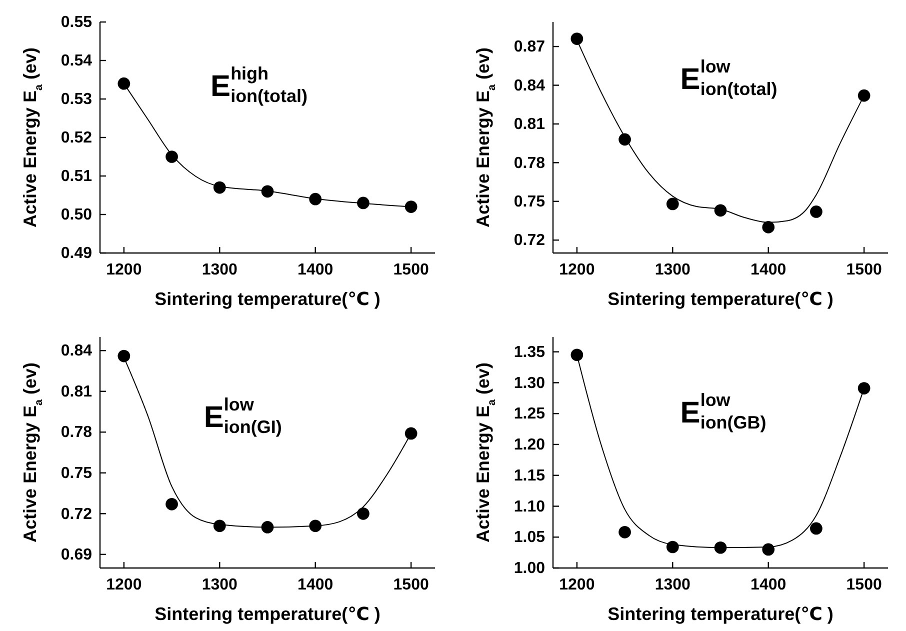  I want to click on y-tick-label: 0.52, so click(76, 138).